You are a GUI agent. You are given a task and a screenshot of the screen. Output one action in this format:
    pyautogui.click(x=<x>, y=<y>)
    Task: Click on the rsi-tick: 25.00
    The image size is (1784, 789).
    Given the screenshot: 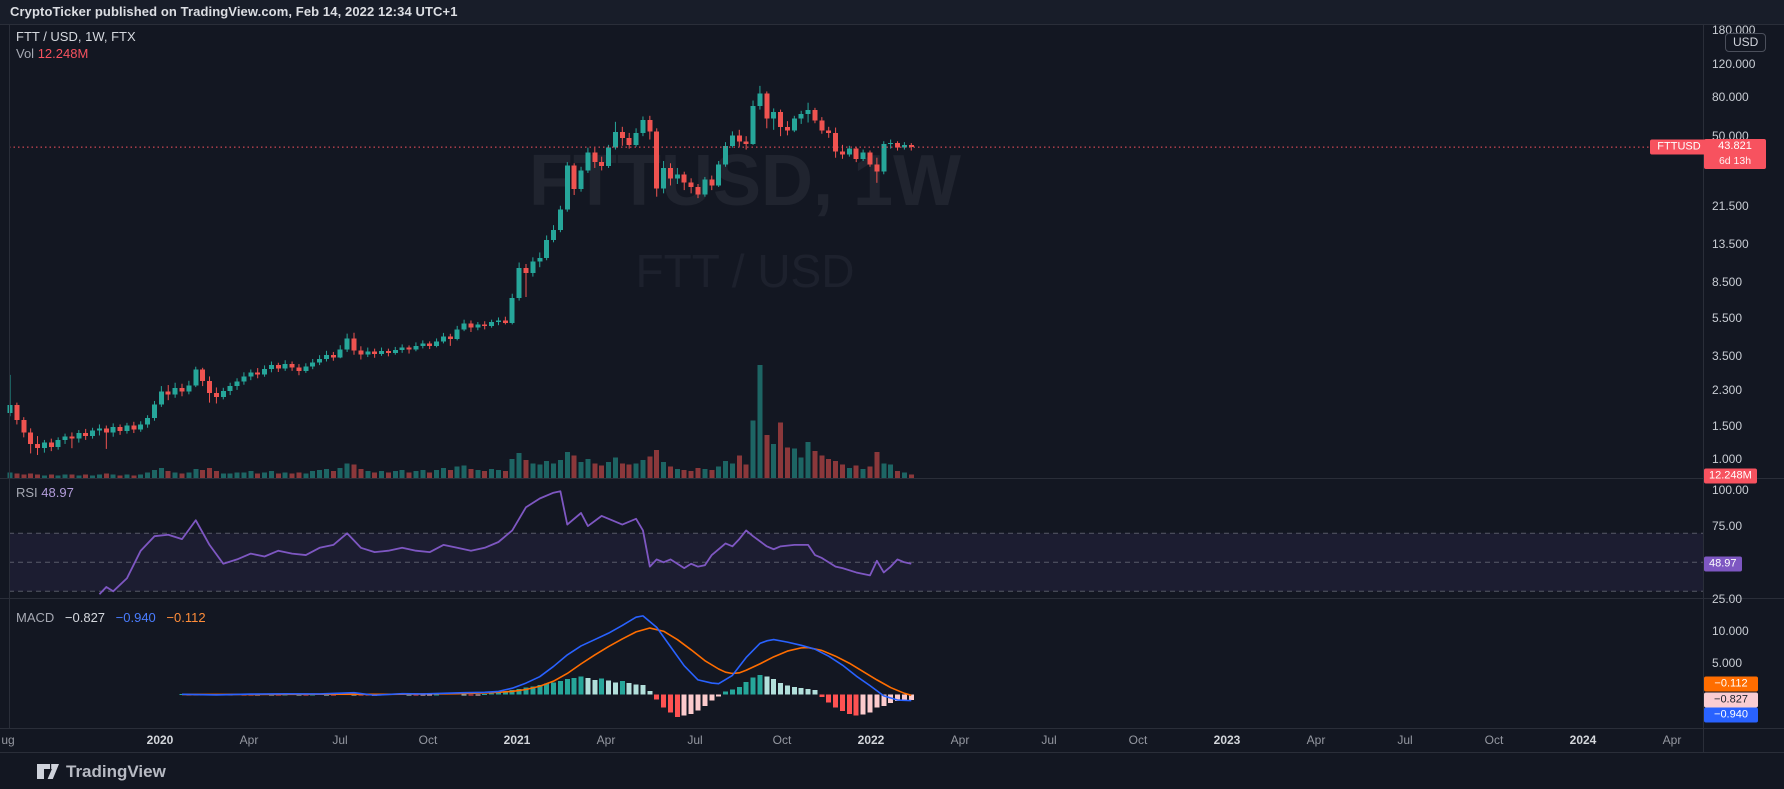 What is the action you would take?
    pyautogui.click(x=1727, y=598)
    